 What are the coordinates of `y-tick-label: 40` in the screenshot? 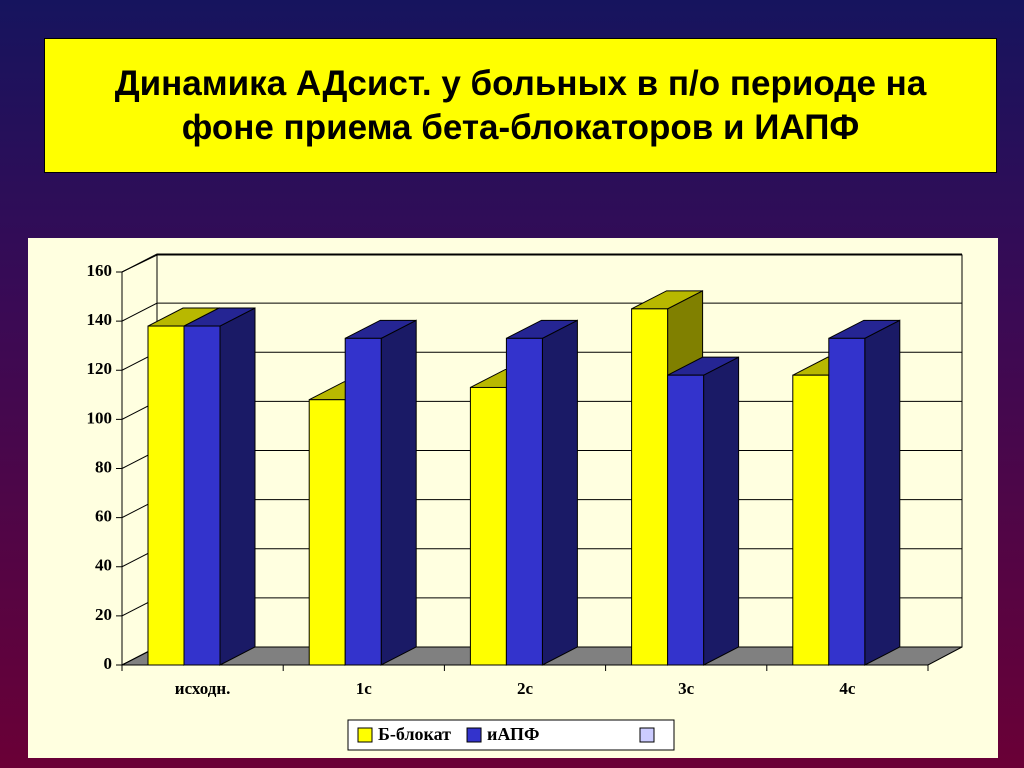 It's located at (103, 565).